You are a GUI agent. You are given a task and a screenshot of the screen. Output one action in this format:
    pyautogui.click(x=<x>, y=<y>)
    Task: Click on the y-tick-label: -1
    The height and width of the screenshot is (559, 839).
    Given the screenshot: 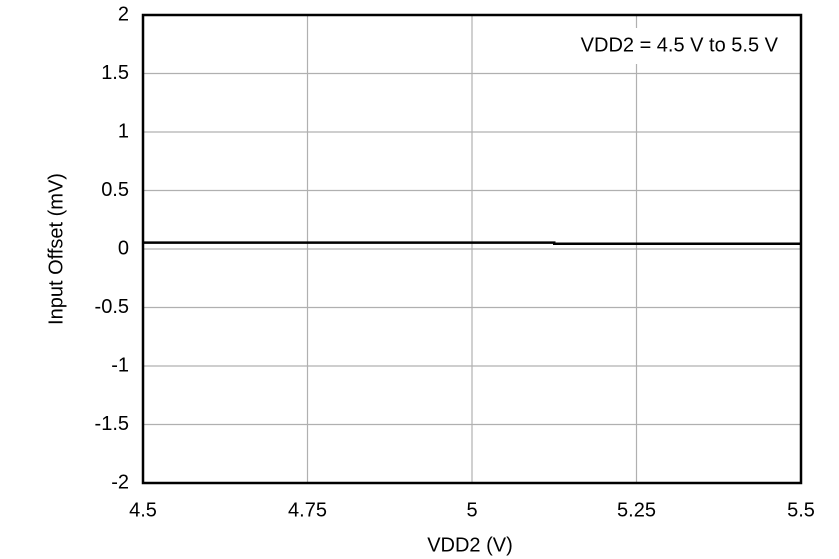 What is the action you would take?
    pyautogui.click(x=120, y=365)
    